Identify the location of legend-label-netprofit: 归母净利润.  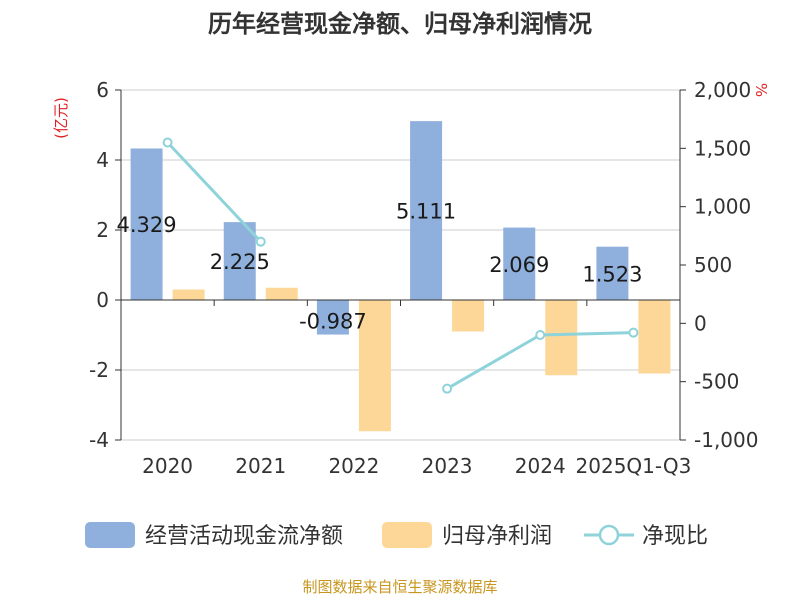
(497, 536).